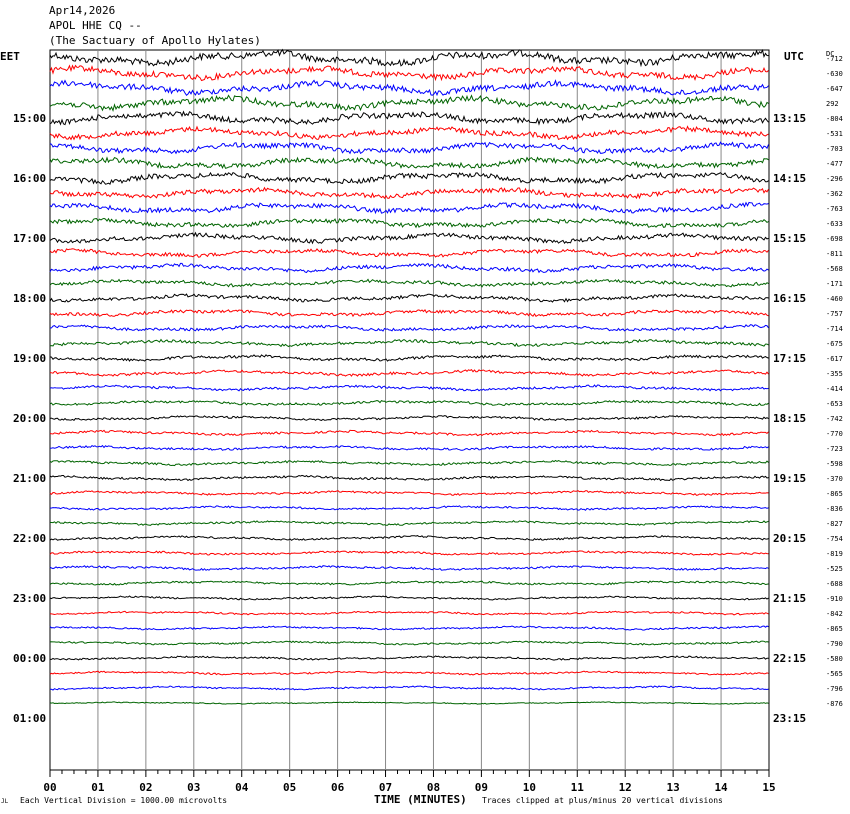  What do you see at coordinates (193, 787) in the screenshot?
I see `x-tick-label-03: 03` at bounding box center [193, 787].